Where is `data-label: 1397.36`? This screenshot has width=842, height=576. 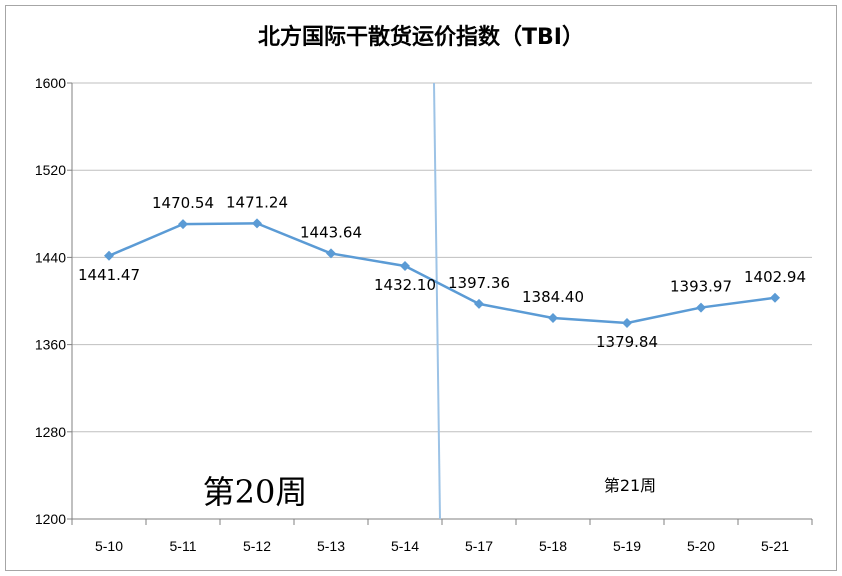
data-label: 1397.36 is located at coordinates (479, 283).